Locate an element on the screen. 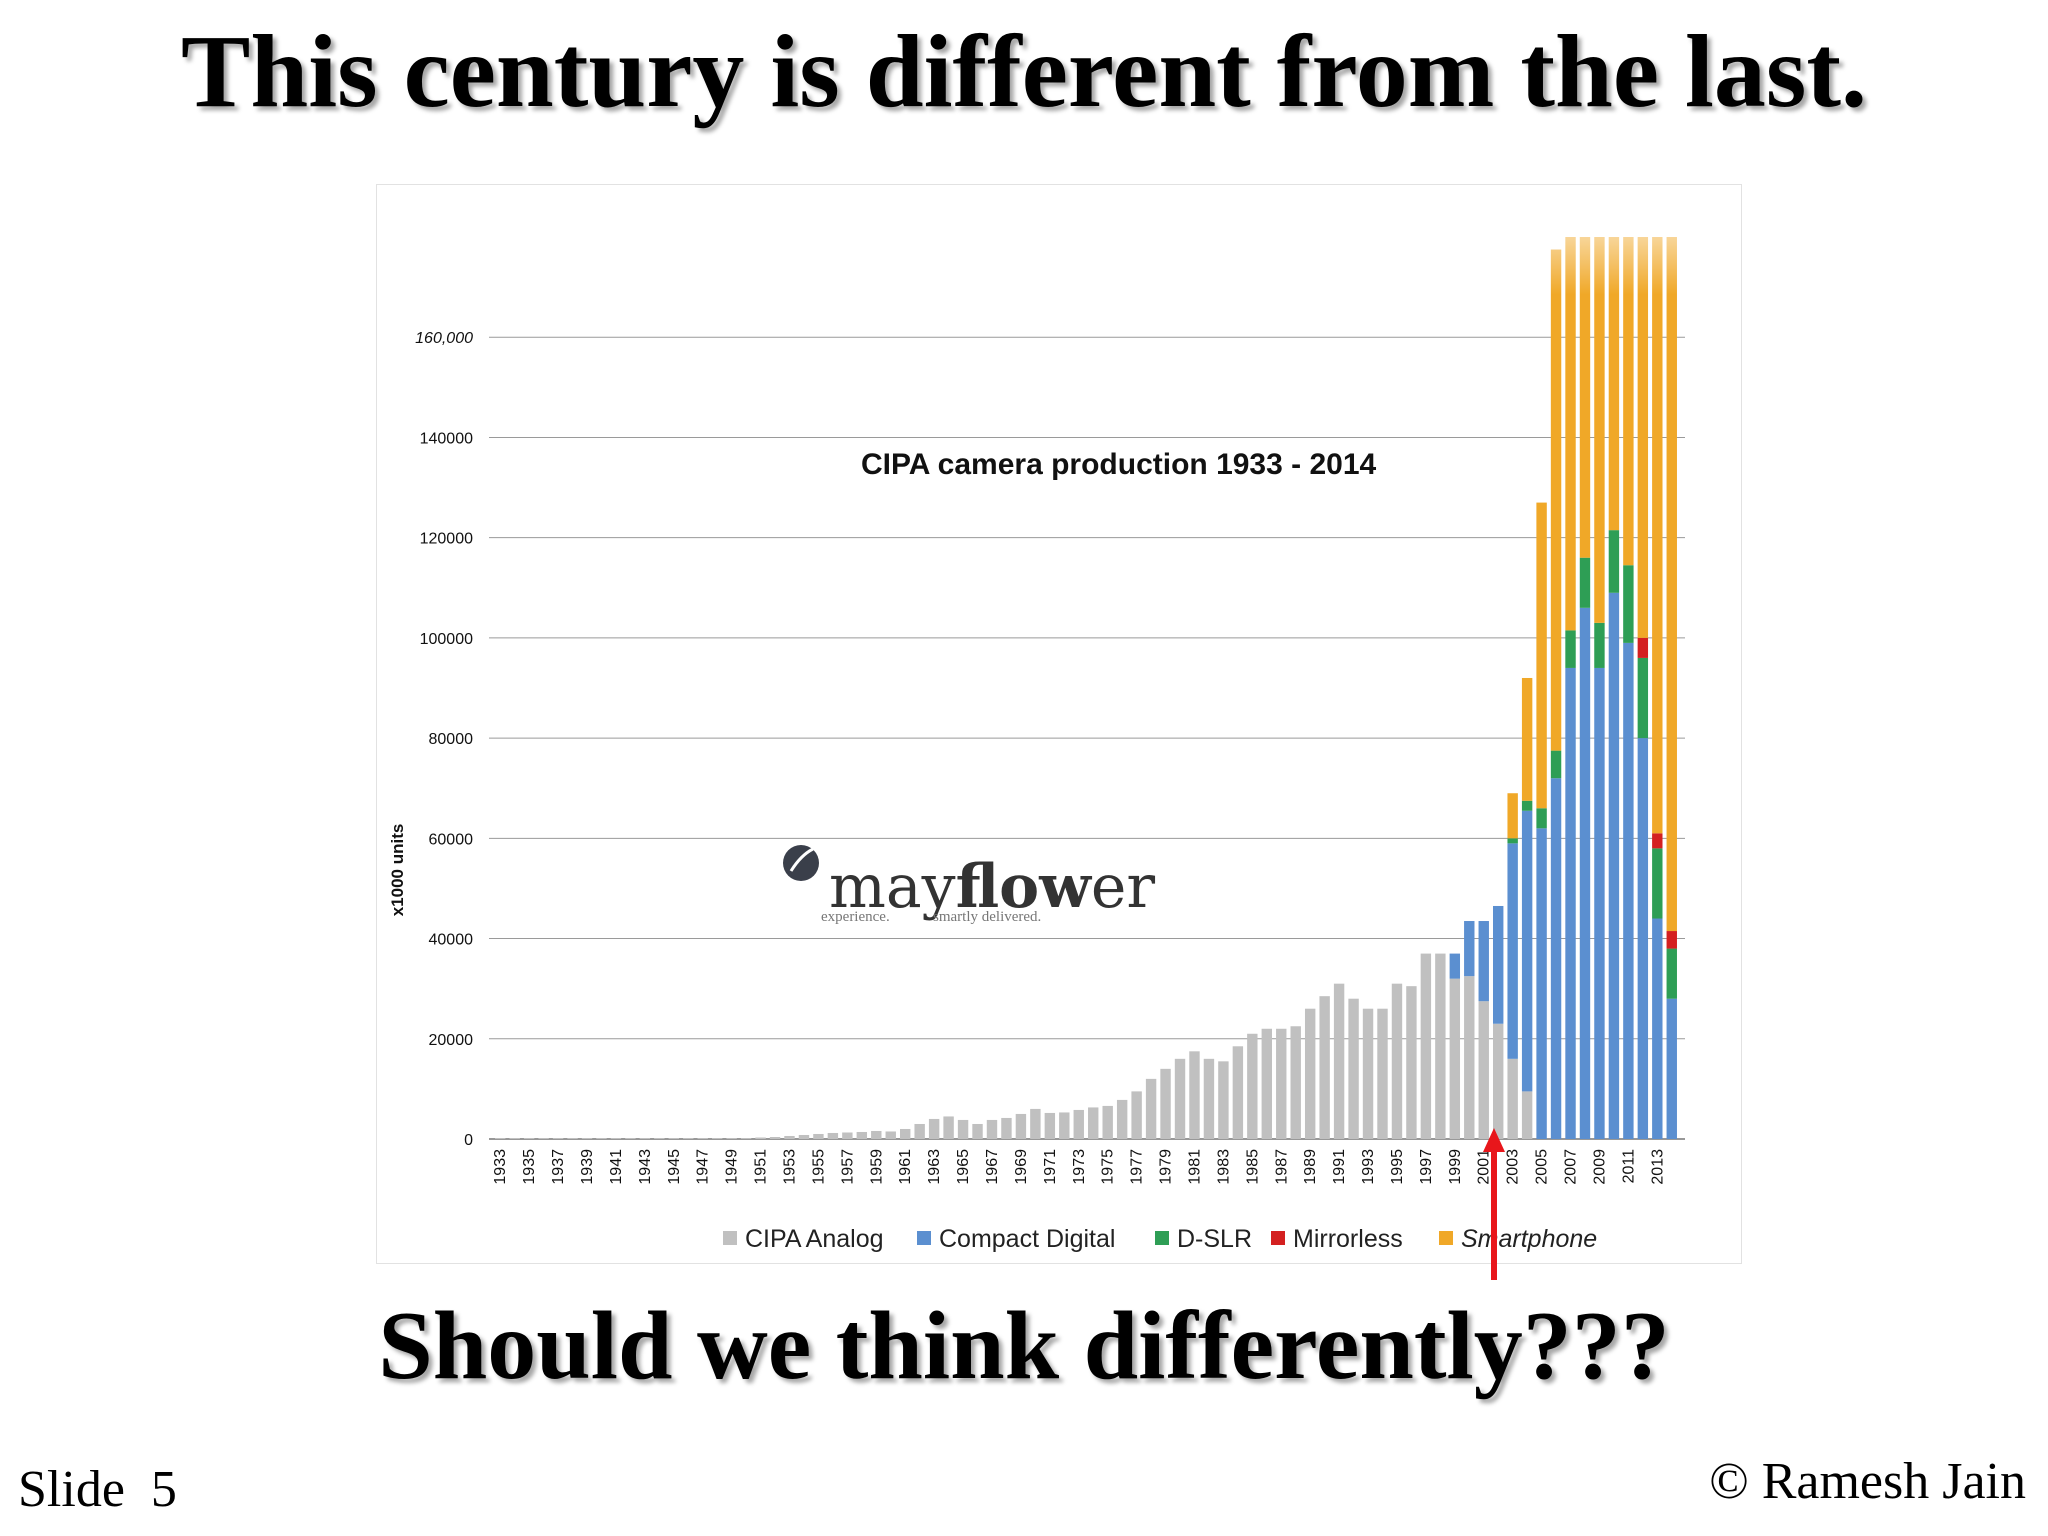 The image size is (2048, 1536). x-tick-label: 1953 is located at coordinates (790, 1167).